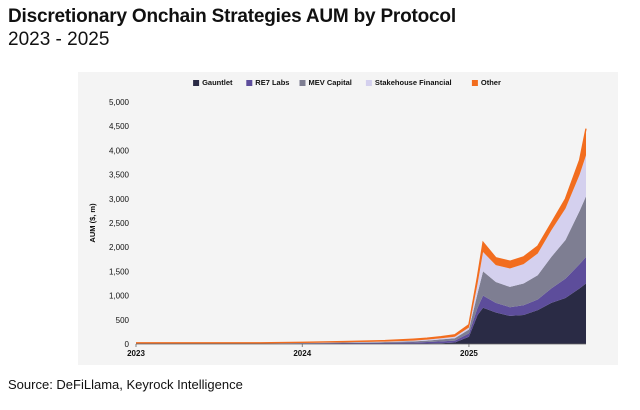 This screenshot has height=410, width=640. I want to click on y-tick-label: 3,000, so click(119, 199).